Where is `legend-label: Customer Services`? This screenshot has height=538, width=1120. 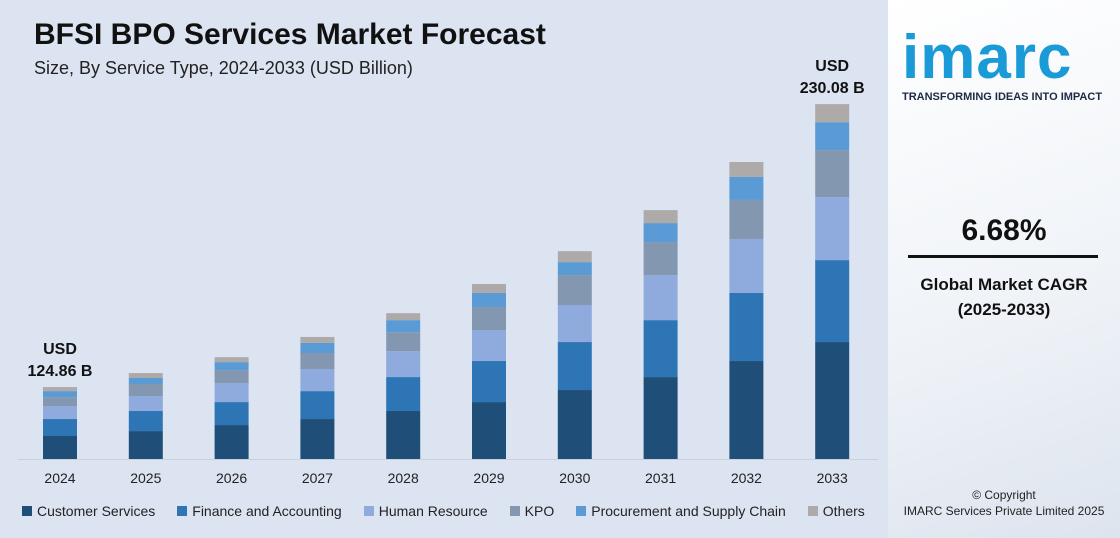 legend-label: Customer Services is located at coordinates (96, 511).